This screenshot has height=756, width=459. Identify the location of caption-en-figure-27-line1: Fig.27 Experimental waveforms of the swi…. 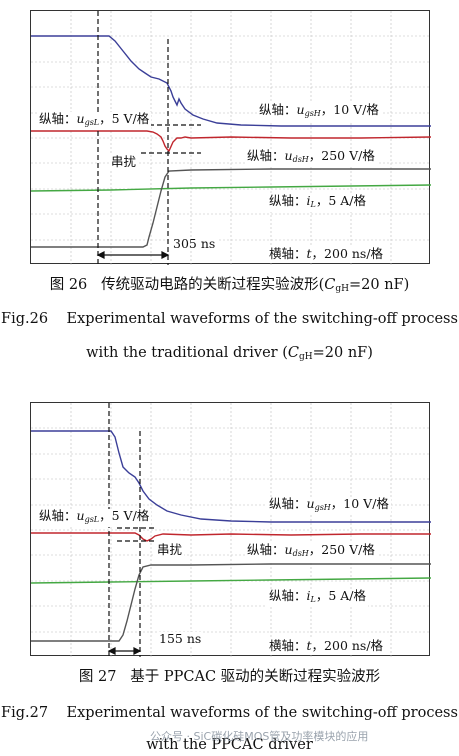
(229, 713).